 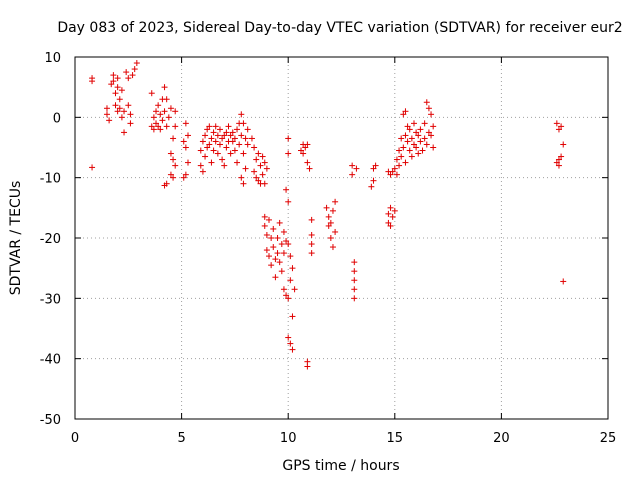 I want to click on y-tick-label: -40, so click(x=50, y=360).